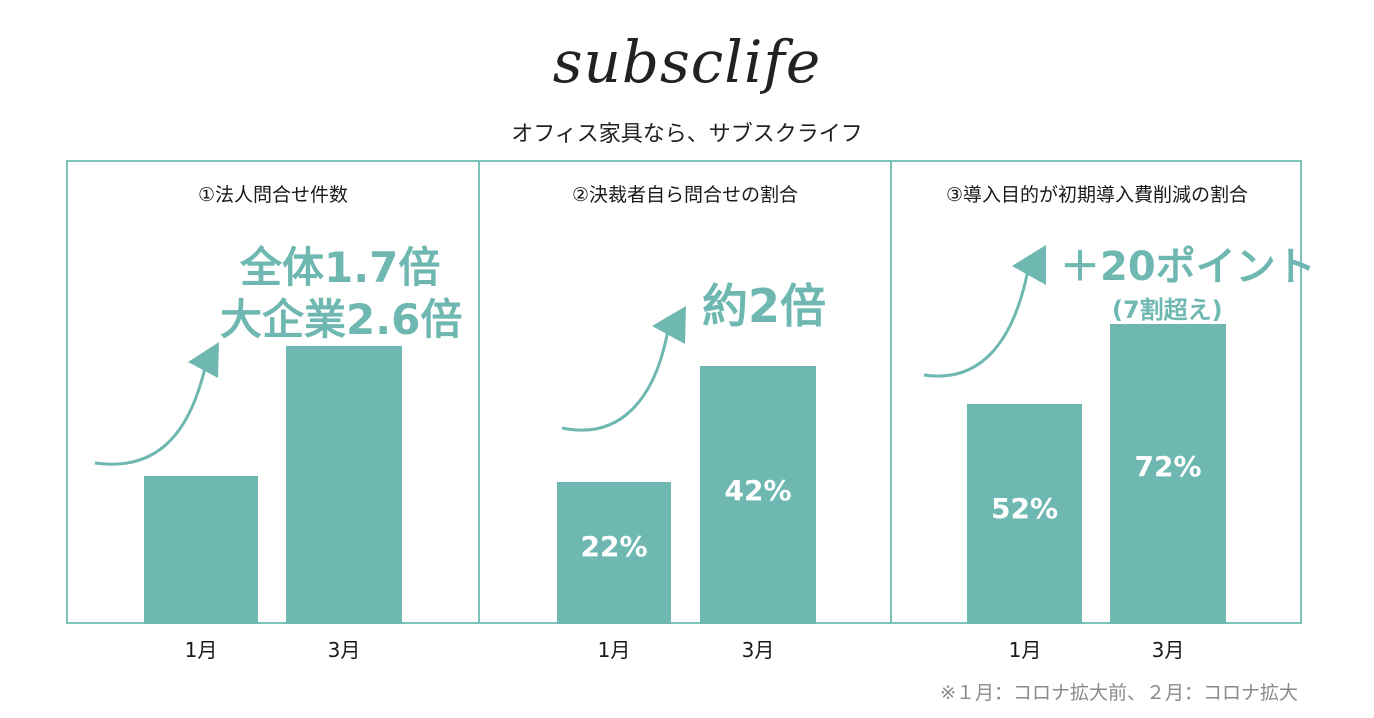  I want to click on panel-2-arrow-head, so click(669, 325).